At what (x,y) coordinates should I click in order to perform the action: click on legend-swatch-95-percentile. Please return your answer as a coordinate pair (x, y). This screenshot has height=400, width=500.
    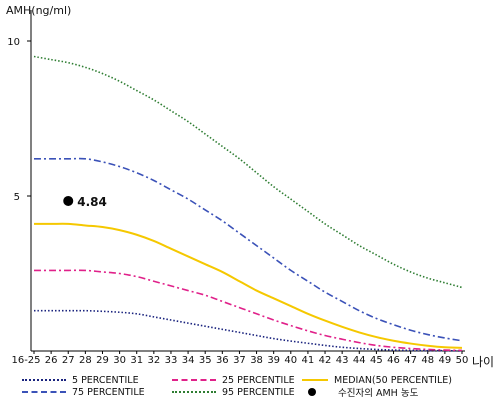
    Looking at the image, I should click on (194, 392).